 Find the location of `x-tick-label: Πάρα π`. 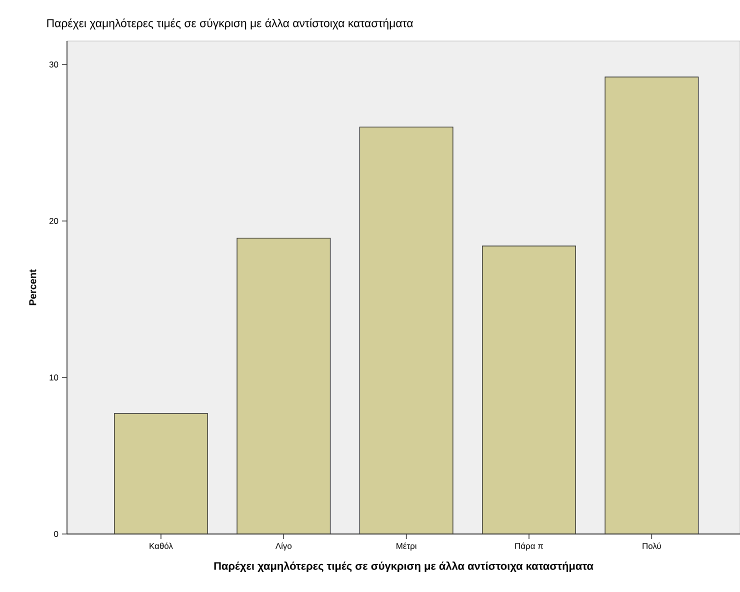

x-tick-label: Πάρα π is located at coordinates (529, 546).